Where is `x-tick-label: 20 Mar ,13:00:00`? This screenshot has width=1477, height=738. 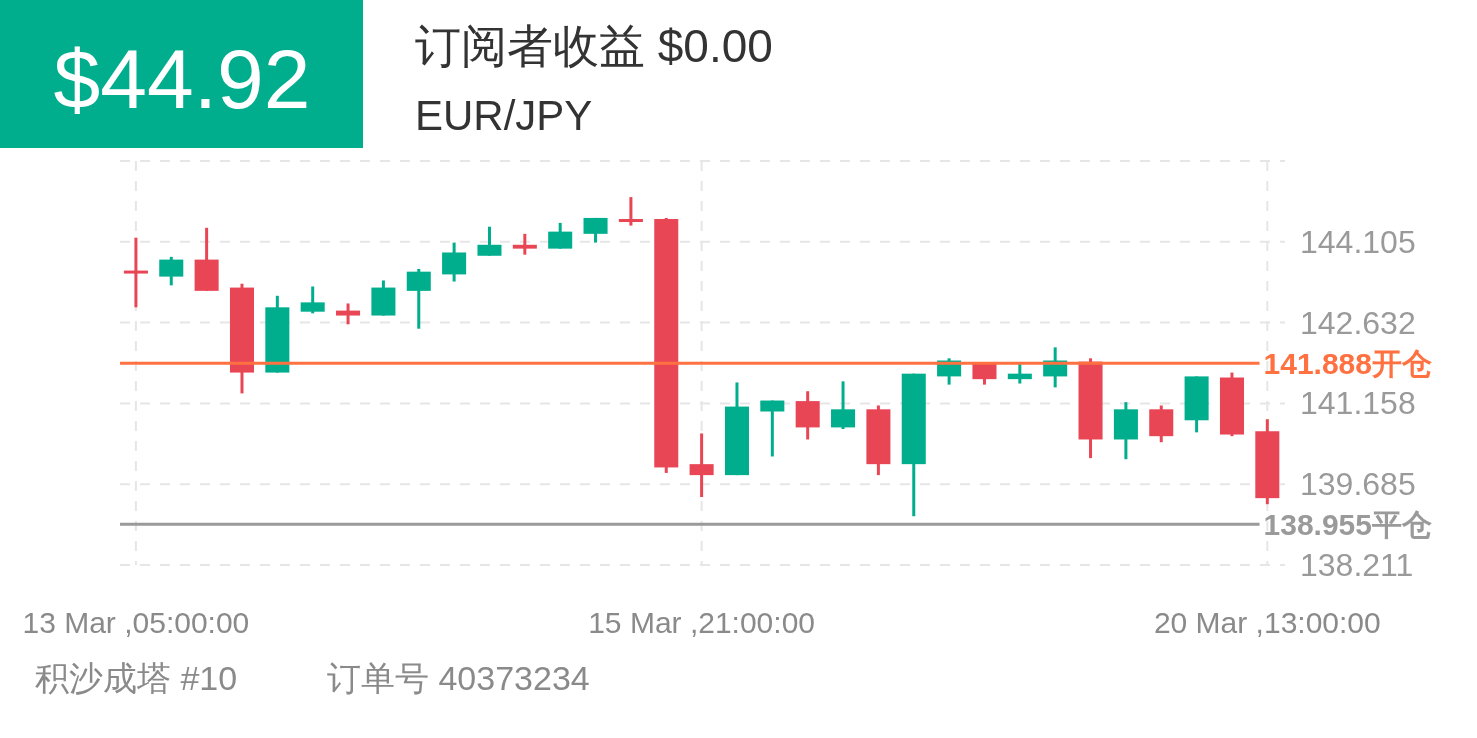
x-tick-label: 20 Mar ,13:00:00 is located at coordinates (1267, 622).